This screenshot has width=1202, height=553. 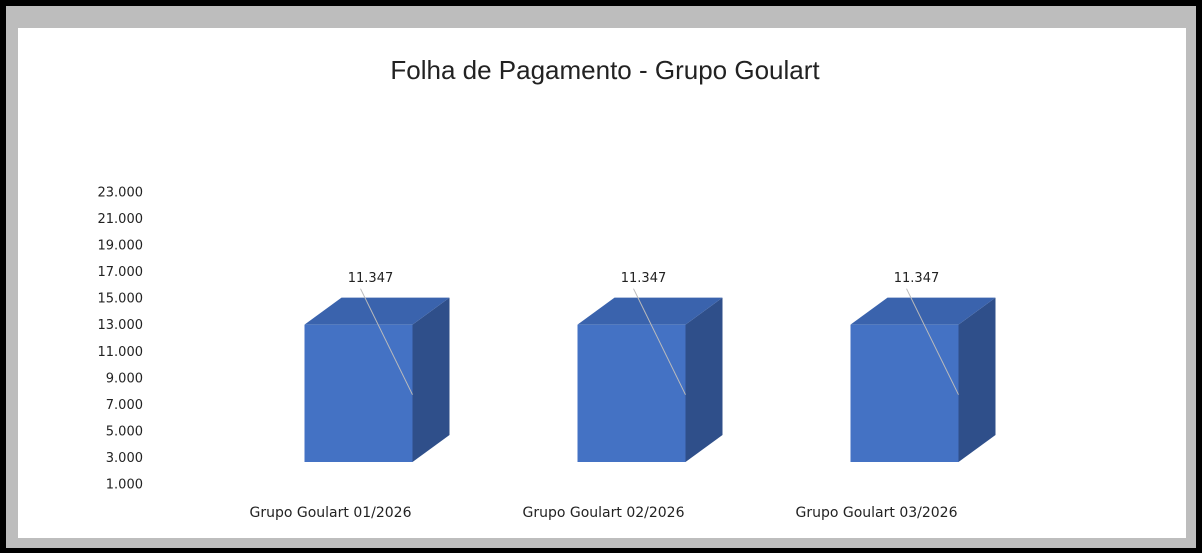 I want to click on x-tick-label: Grupo Goulart 03/2026, so click(x=877, y=513).